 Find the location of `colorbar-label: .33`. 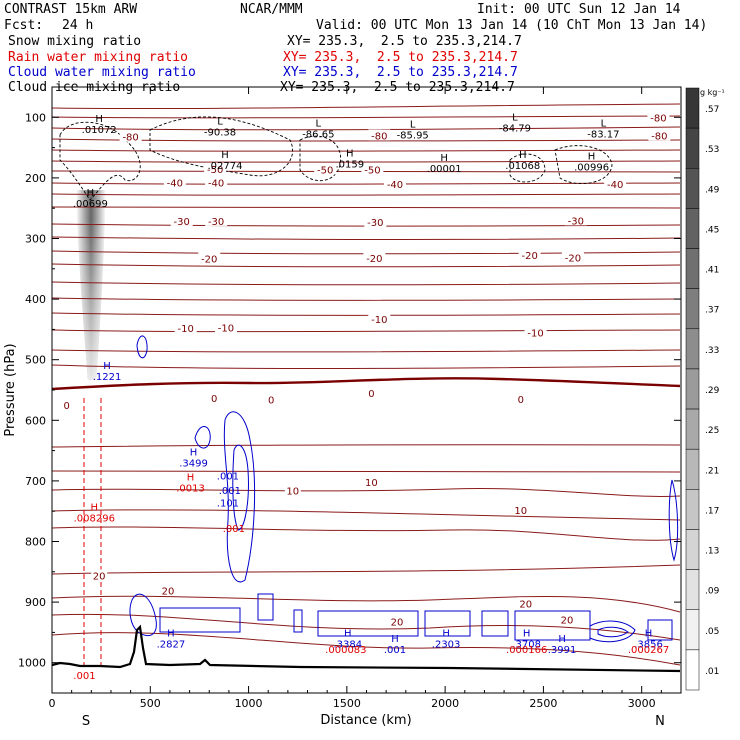

colorbar-label: .33 is located at coordinates (712, 351).